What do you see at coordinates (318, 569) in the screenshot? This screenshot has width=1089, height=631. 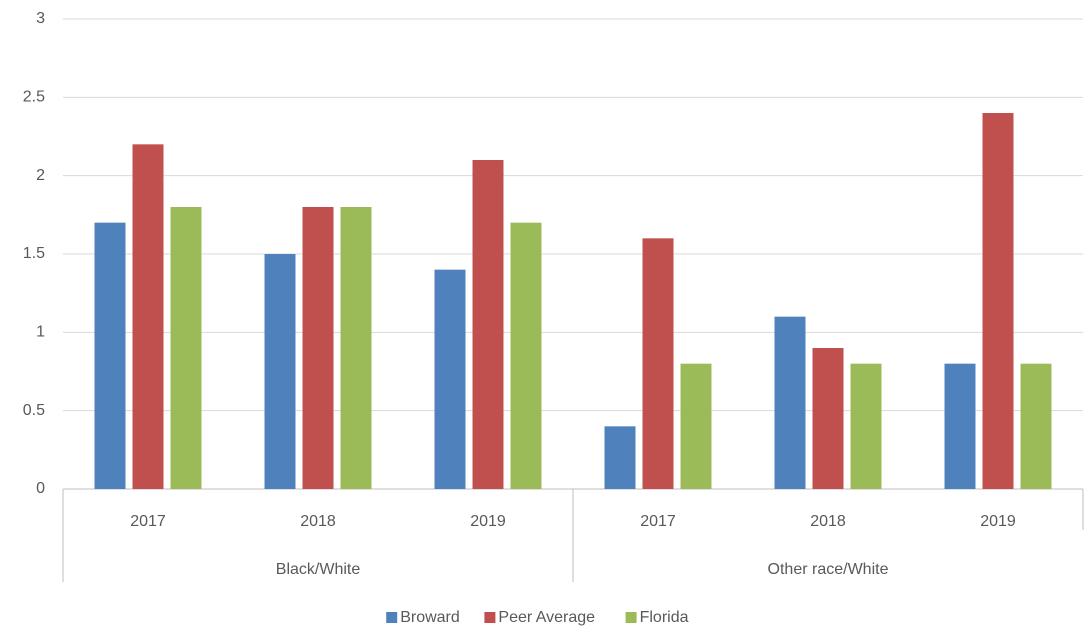 I see `group-label: Black/White` at bounding box center [318, 569].